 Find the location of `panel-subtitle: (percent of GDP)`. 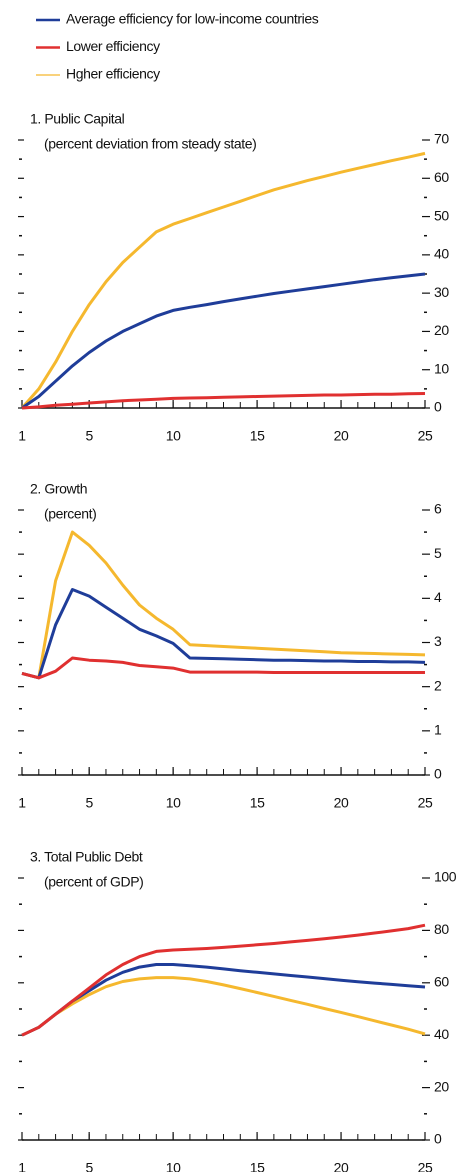

panel-subtitle: (percent of GDP) is located at coordinates (93, 882).